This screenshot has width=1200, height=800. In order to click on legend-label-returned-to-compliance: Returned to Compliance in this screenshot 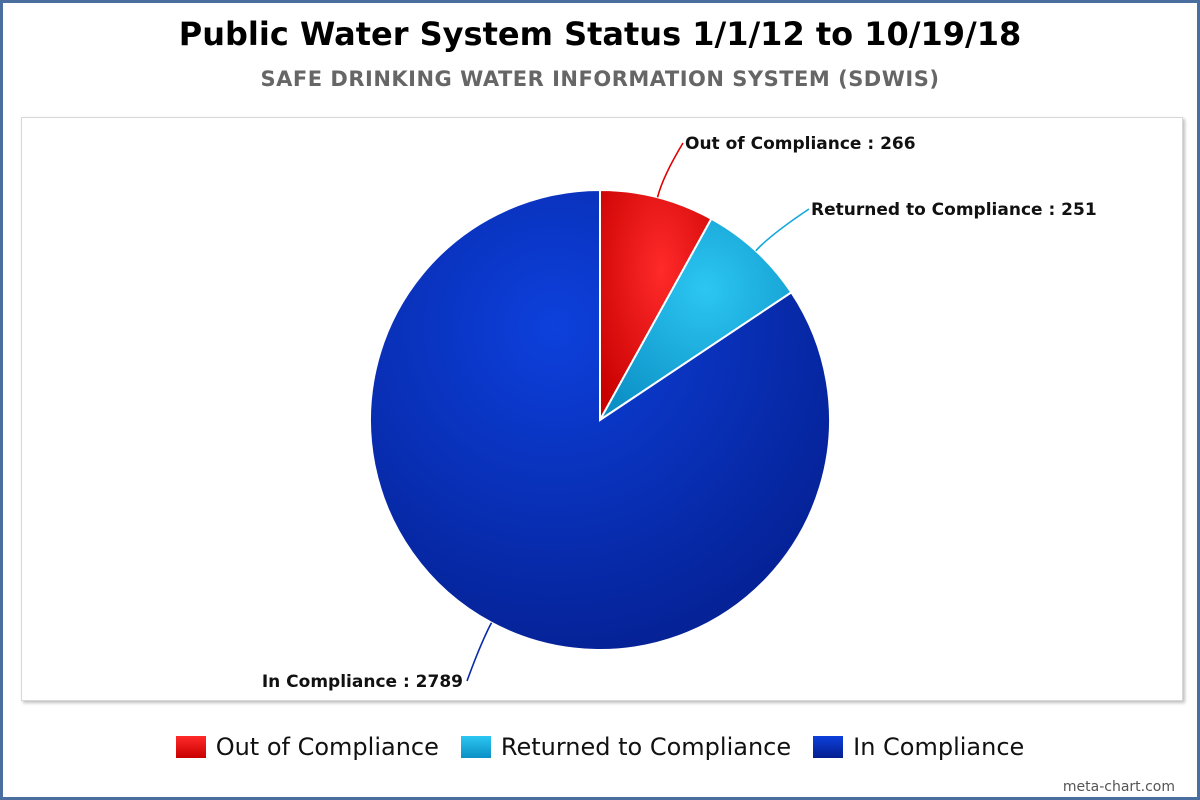, I will do `click(646, 747)`.